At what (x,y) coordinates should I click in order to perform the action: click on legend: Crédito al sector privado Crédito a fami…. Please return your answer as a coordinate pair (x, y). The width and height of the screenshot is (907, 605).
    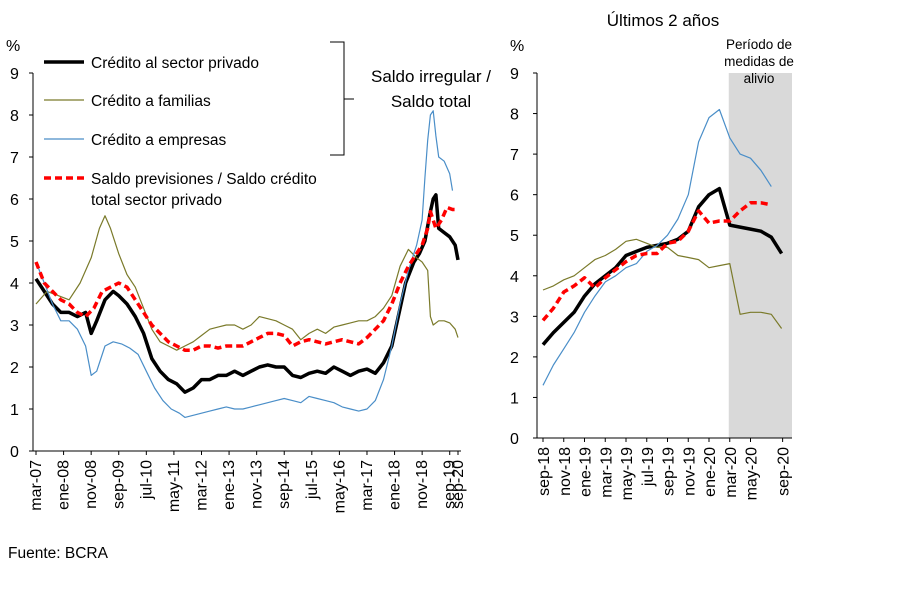
    Looking at the image, I should click on (267, 125).